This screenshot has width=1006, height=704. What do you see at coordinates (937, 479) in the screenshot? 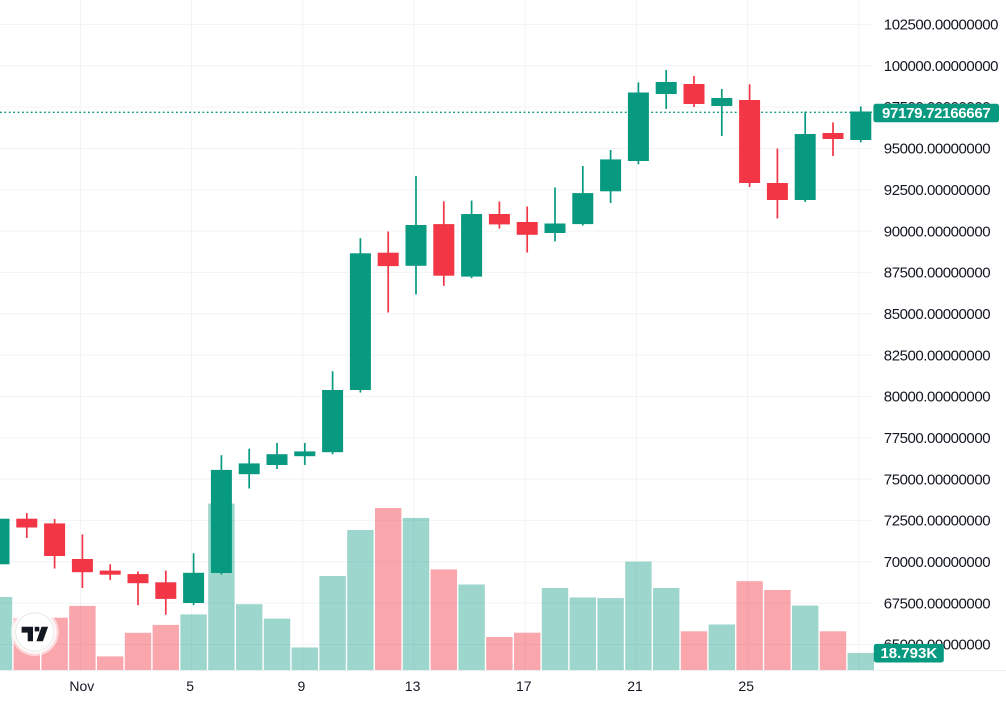
I see `svg-text: 75000.00000000` at bounding box center [937, 479].